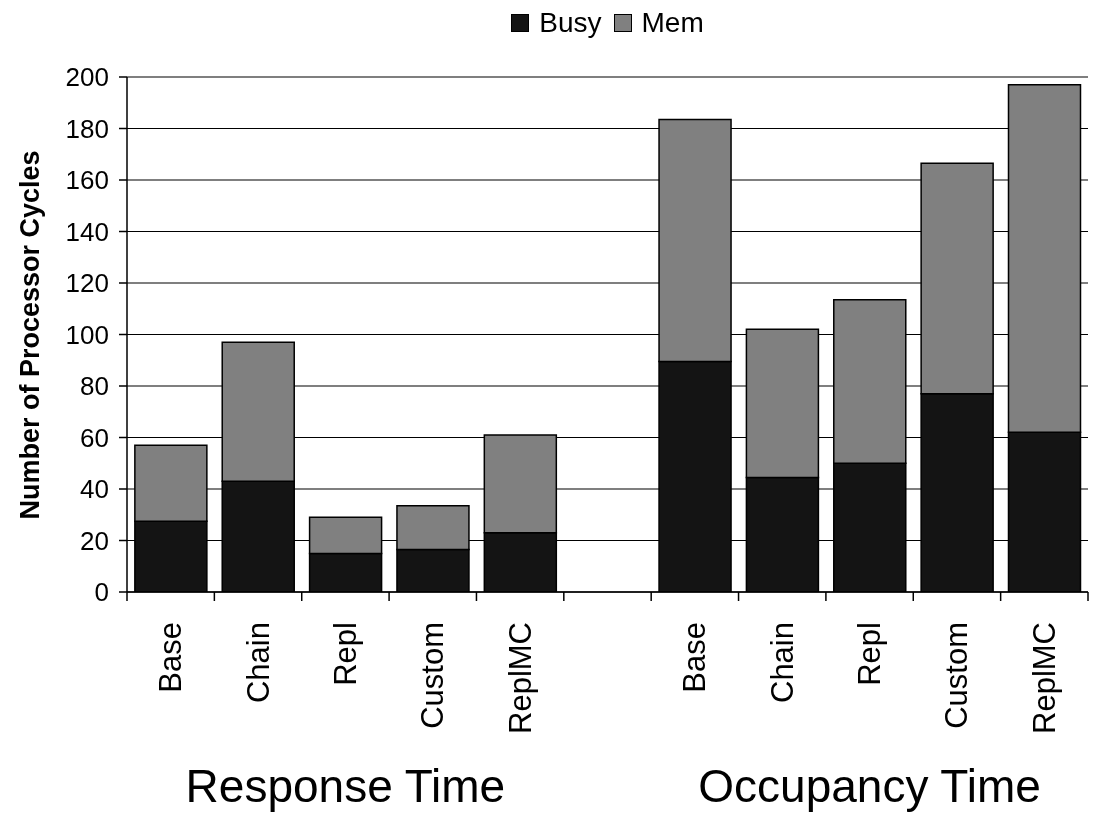 The height and width of the screenshot is (816, 1096). Describe the element at coordinates (87, 231) in the screenshot. I see `y-tick-label: 140` at that location.